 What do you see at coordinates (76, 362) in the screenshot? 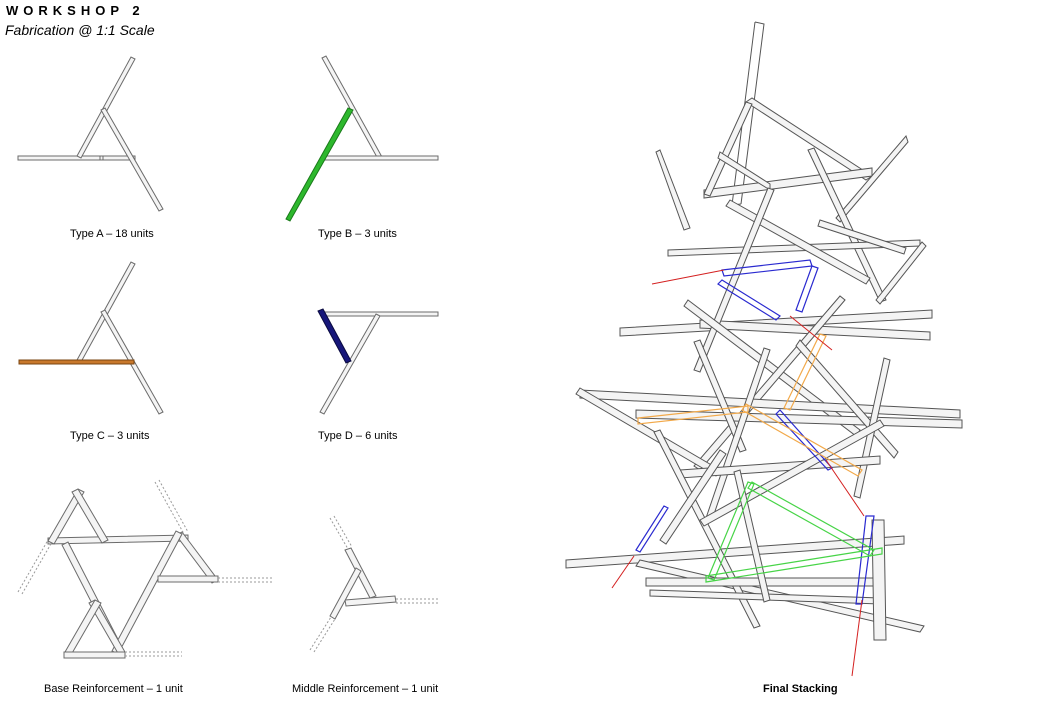
I see `type-c-highlight-member` at bounding box center [76, 362].